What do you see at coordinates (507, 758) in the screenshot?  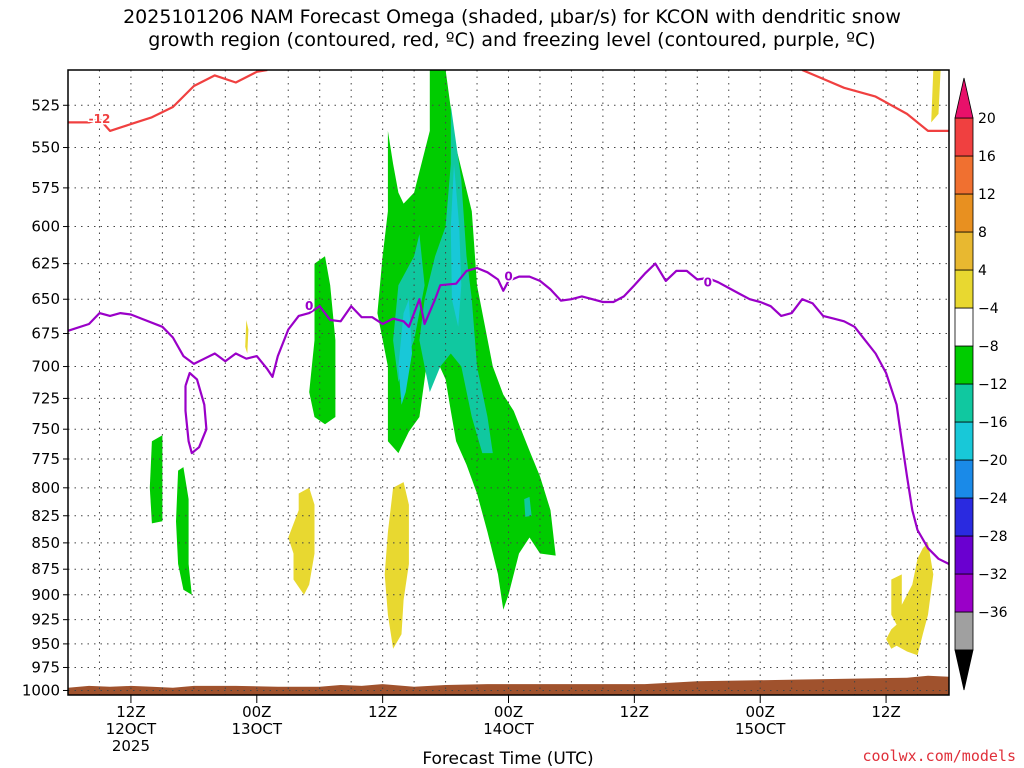 I see `x-axis-label: Forecast Time (UTC)` at bounding box center [507, 758].